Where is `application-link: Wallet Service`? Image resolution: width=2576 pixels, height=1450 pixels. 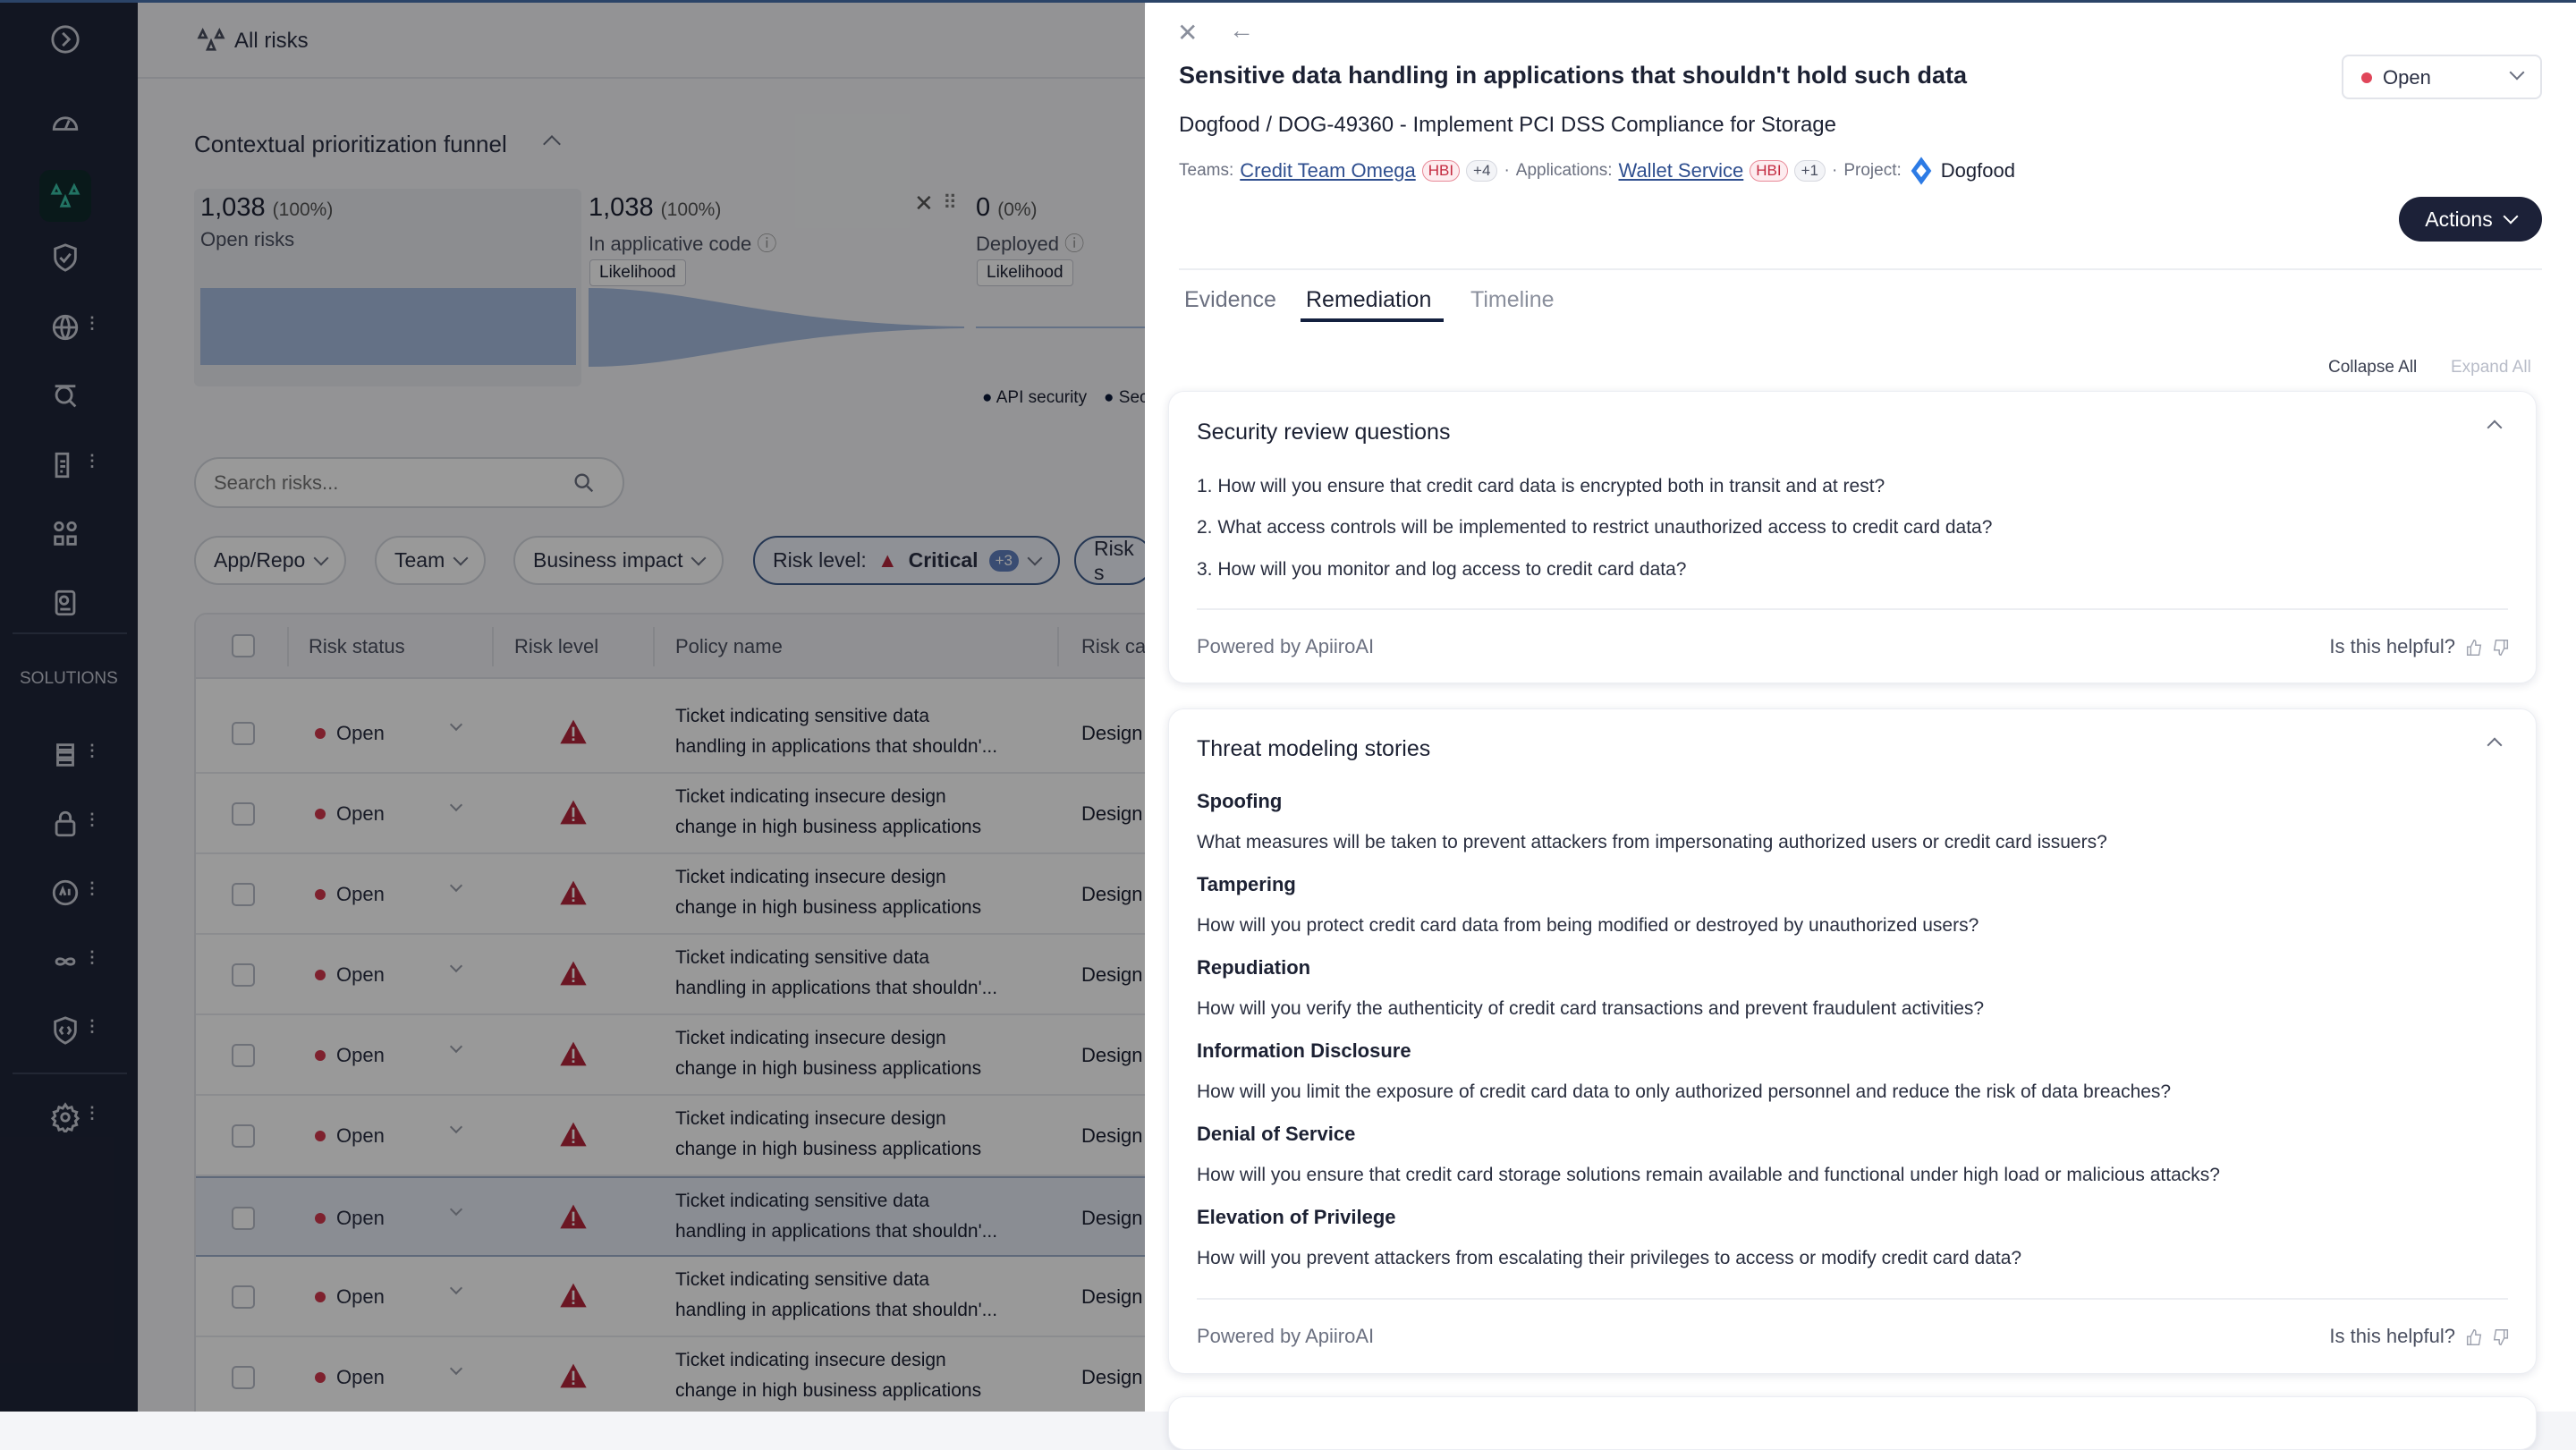 application-link: Wallet Service is located at coordinates (1681, 170).